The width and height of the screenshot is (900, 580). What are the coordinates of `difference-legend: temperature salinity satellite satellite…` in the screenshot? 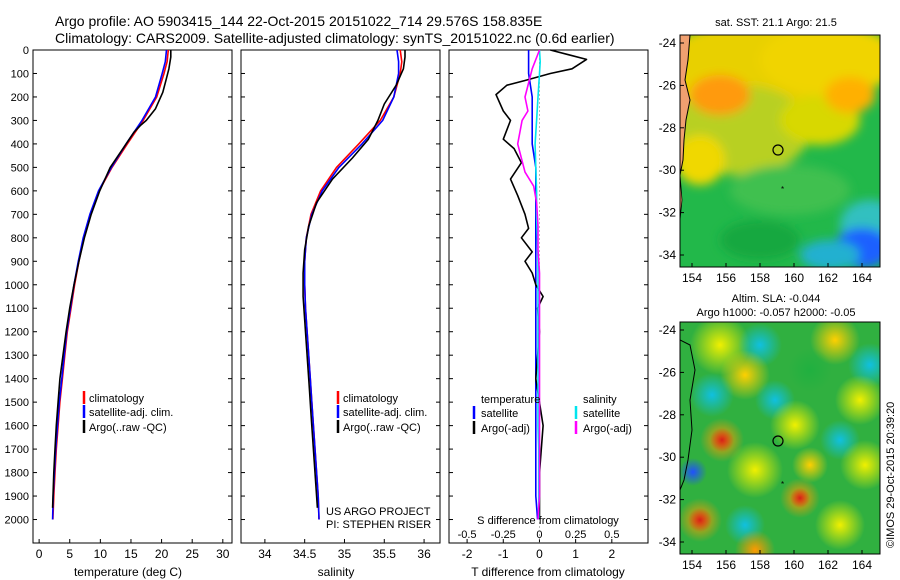 It's located at (552, 414).